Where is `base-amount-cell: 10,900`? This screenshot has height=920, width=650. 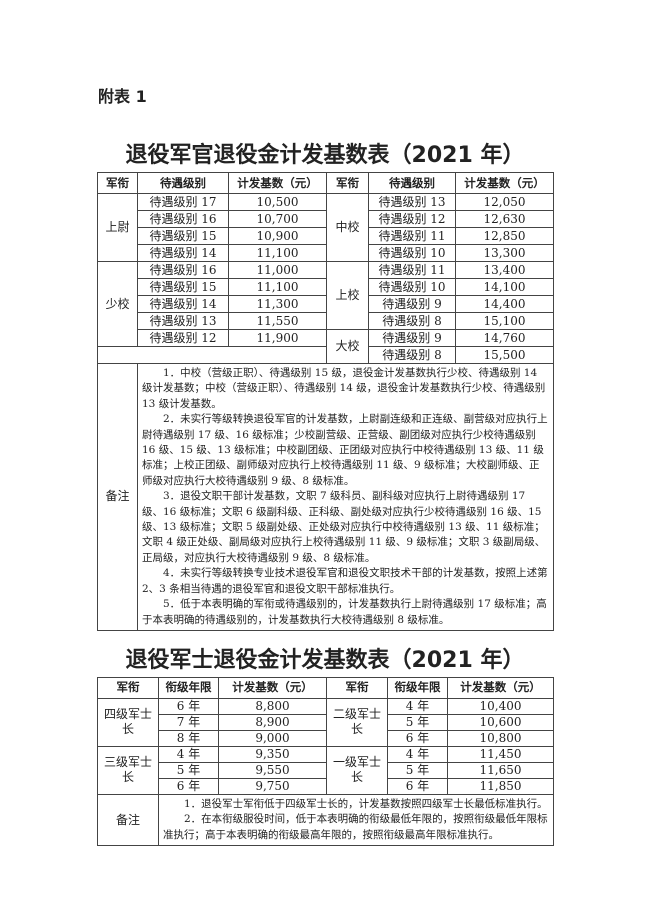
base-amount-cell: 10,900 is located at coordinates (277, 236).